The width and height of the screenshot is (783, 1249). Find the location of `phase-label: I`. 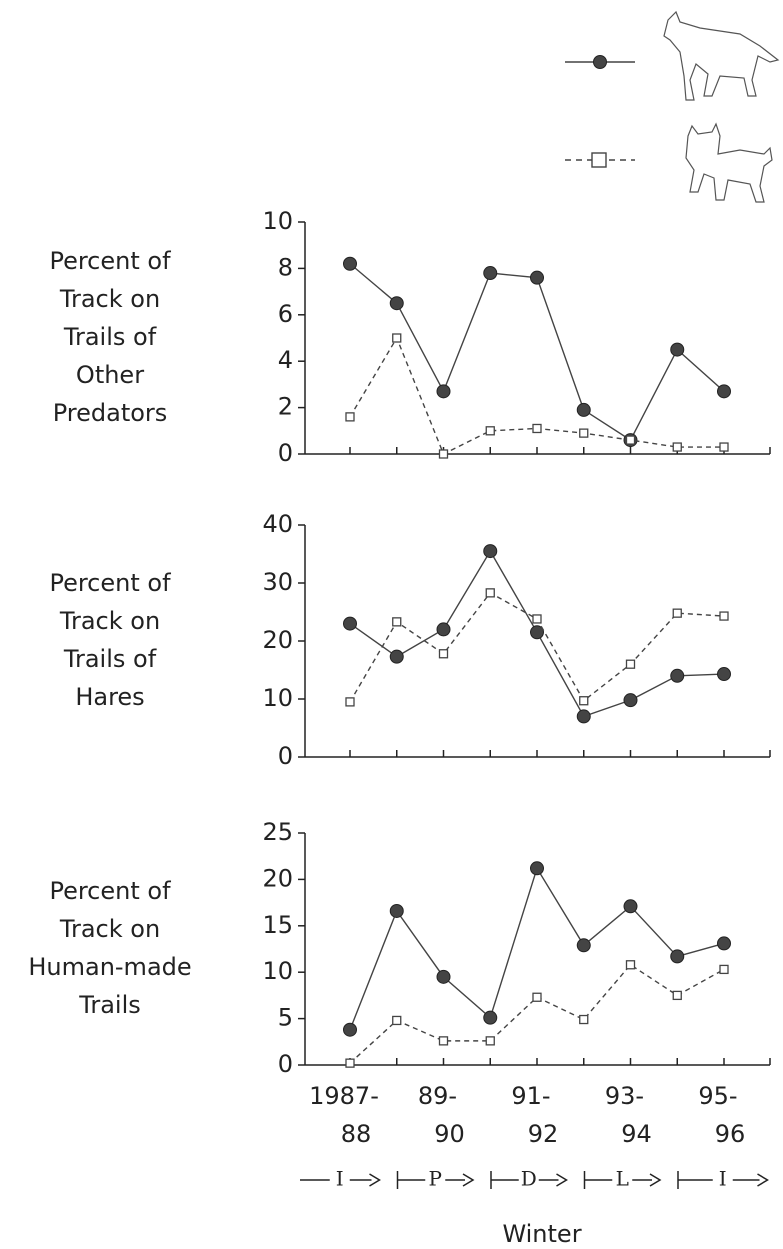

phase-label: I is located at coordinates (723, 1179).